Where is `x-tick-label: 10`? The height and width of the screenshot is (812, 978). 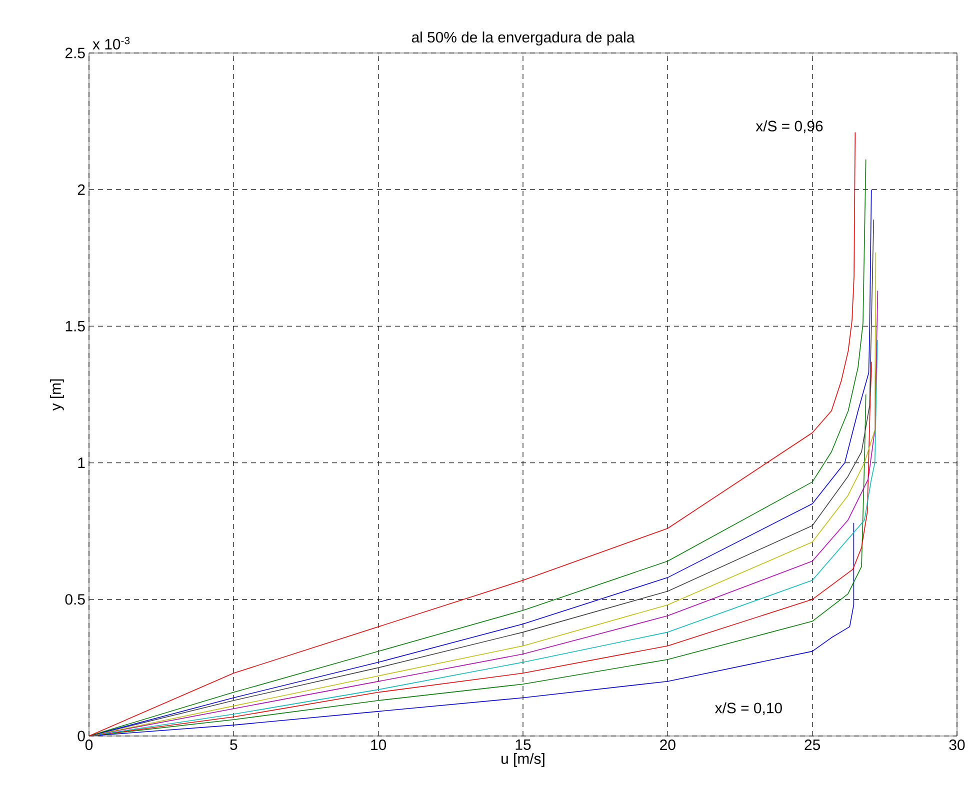 x-tick-label: 10 is located at coordinates (378, 745).